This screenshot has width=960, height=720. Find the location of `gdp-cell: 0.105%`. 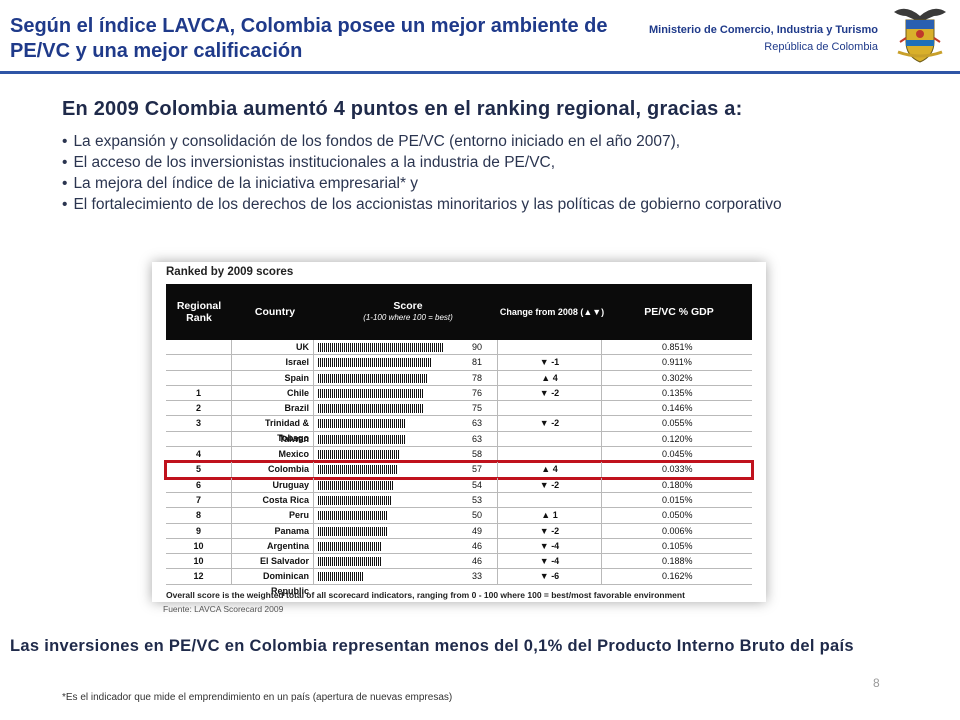

gdp-cell: 0.105% is located at coordinates (677, 545).